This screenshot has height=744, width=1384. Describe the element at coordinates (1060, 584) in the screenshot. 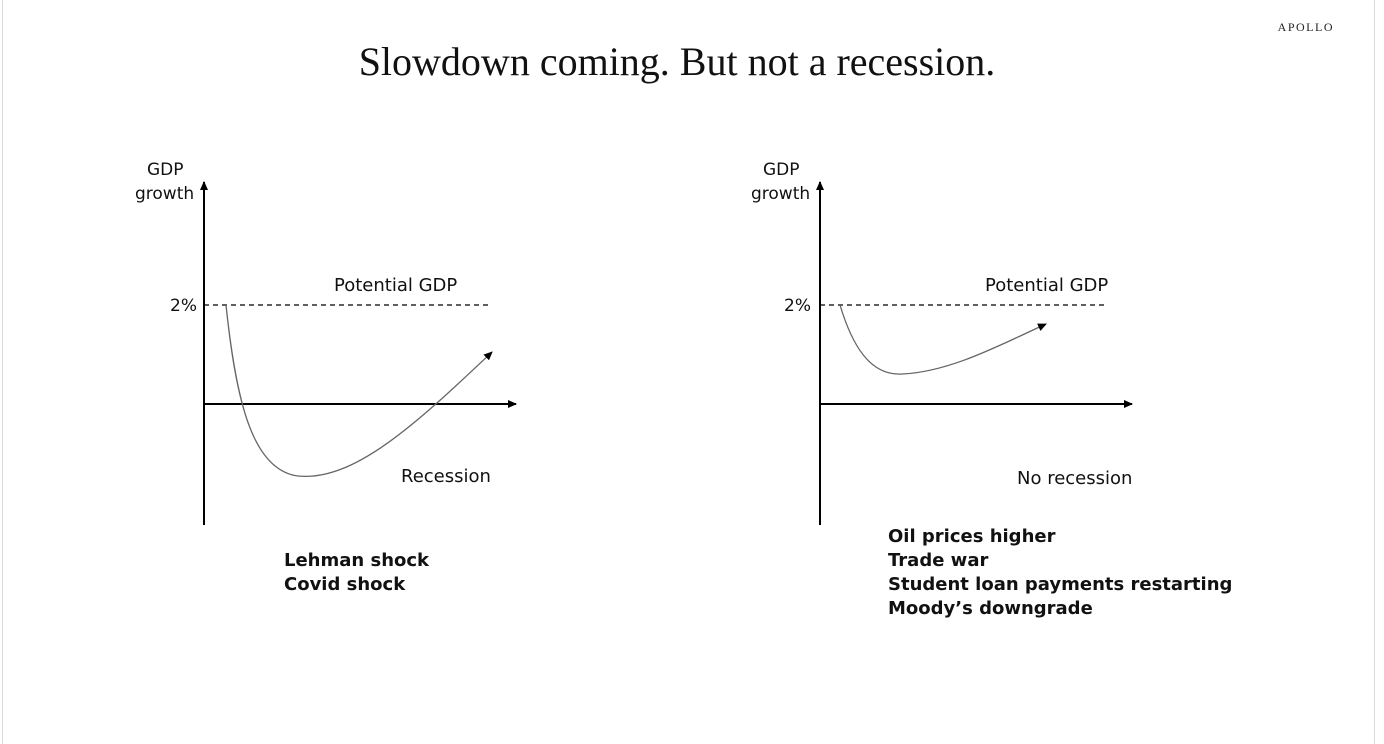

I see `list-item: Student loan payments restarting` at that location.